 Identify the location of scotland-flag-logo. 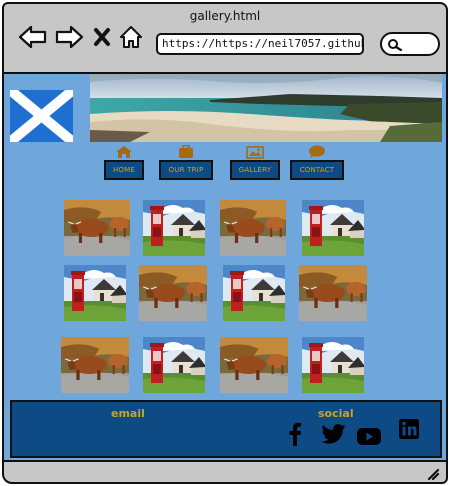
(41, 116).